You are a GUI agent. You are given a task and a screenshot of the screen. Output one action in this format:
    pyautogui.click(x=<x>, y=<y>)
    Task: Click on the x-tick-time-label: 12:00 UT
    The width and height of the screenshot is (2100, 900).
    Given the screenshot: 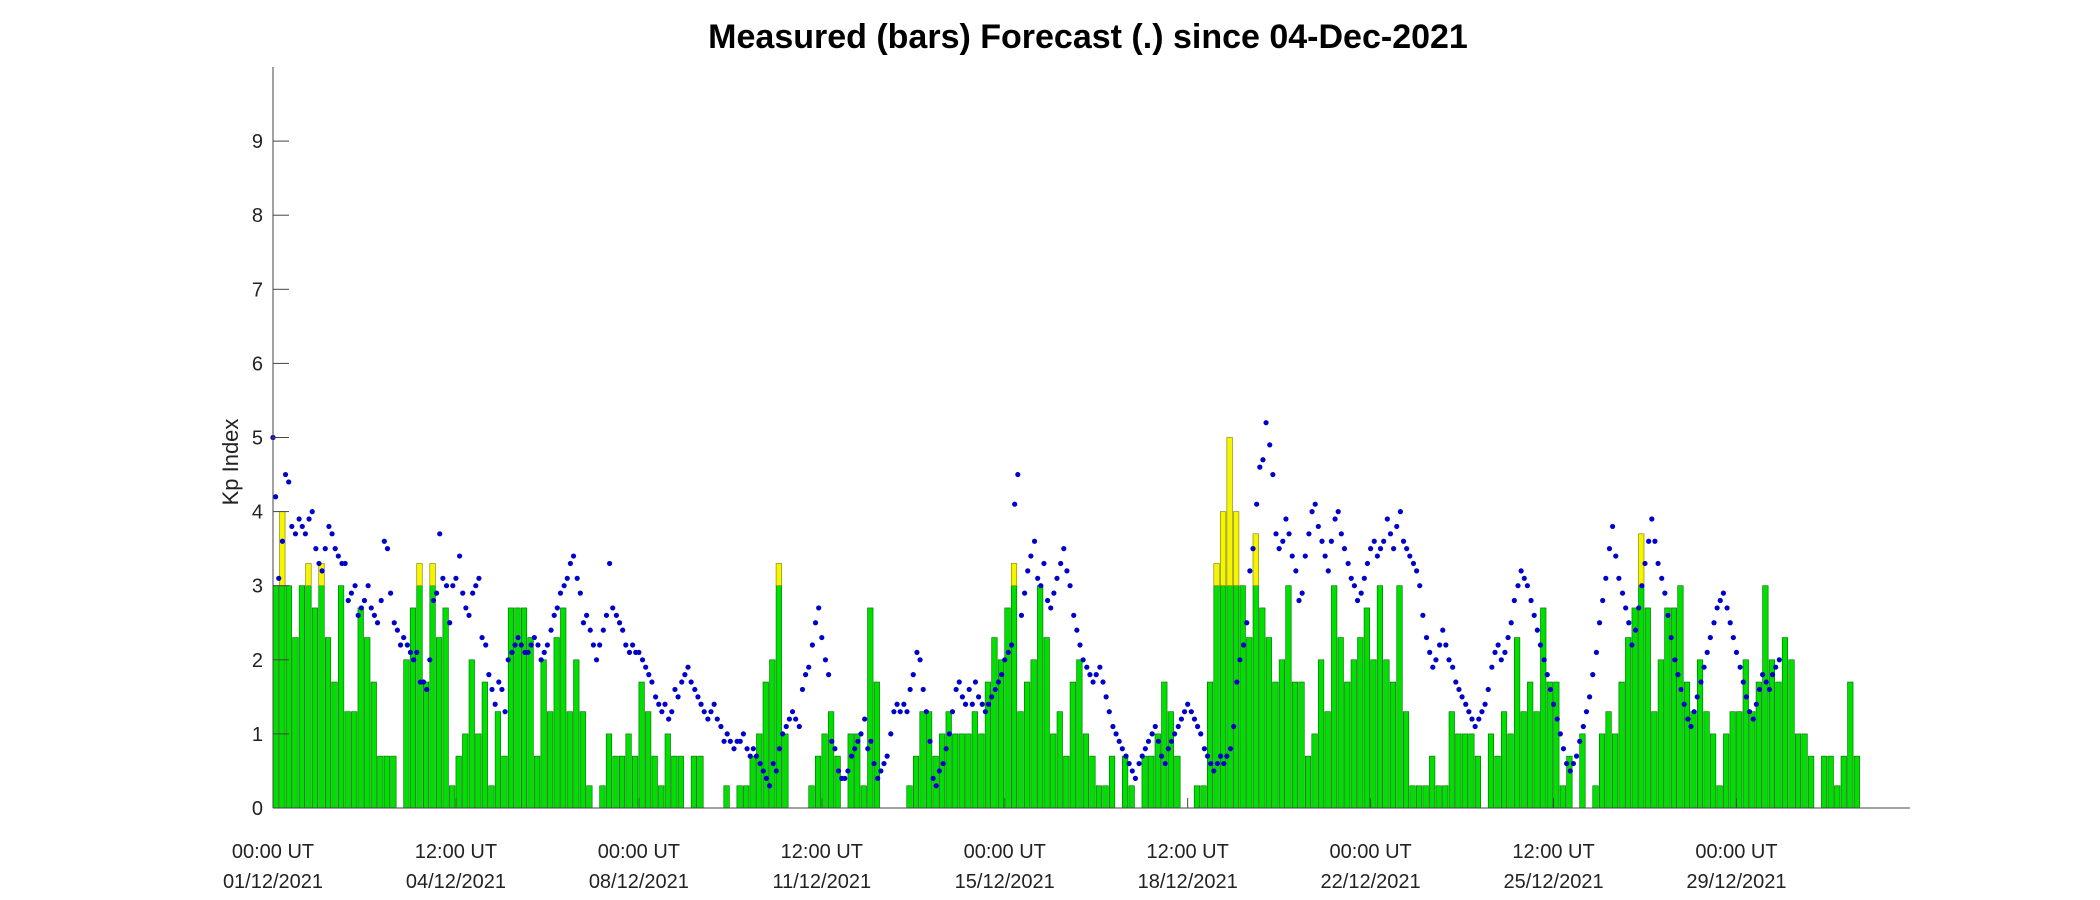 What is the action you would take?
    pyautogui.click(x=822, y=852)
    